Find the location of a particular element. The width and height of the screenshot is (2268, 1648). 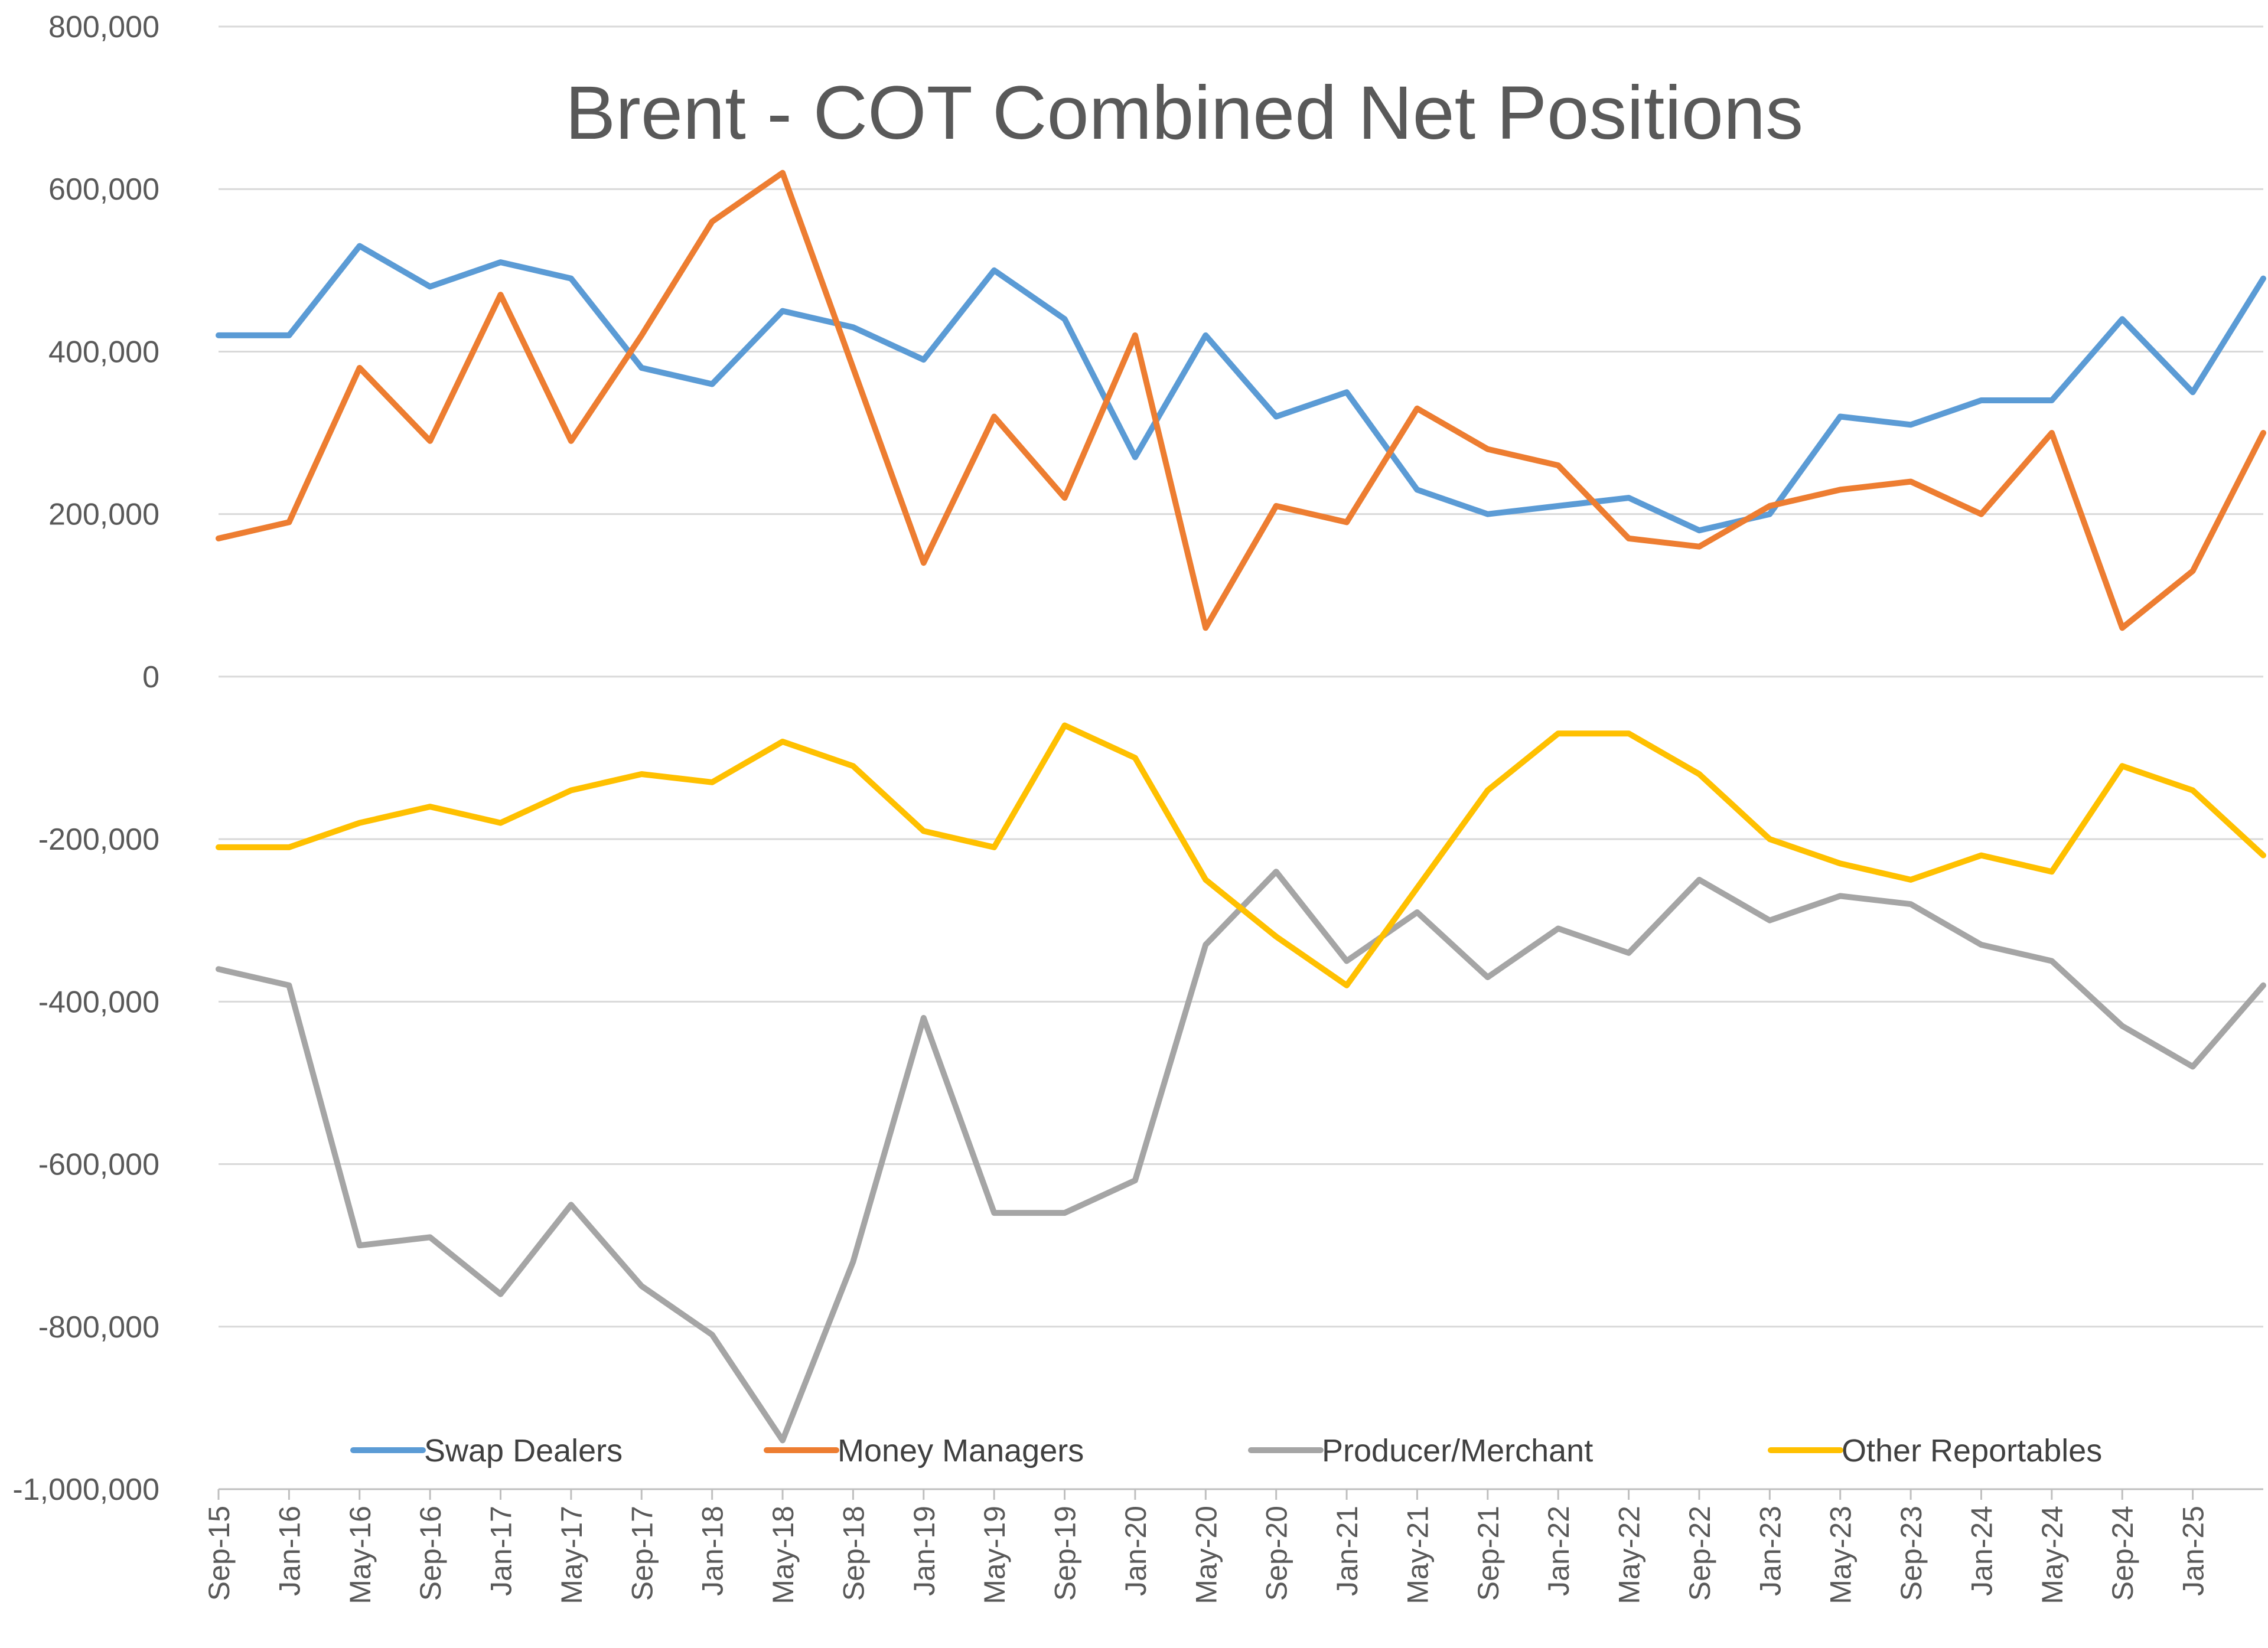

y-tick-label: 400,000 is located at coordinates (103, 352).